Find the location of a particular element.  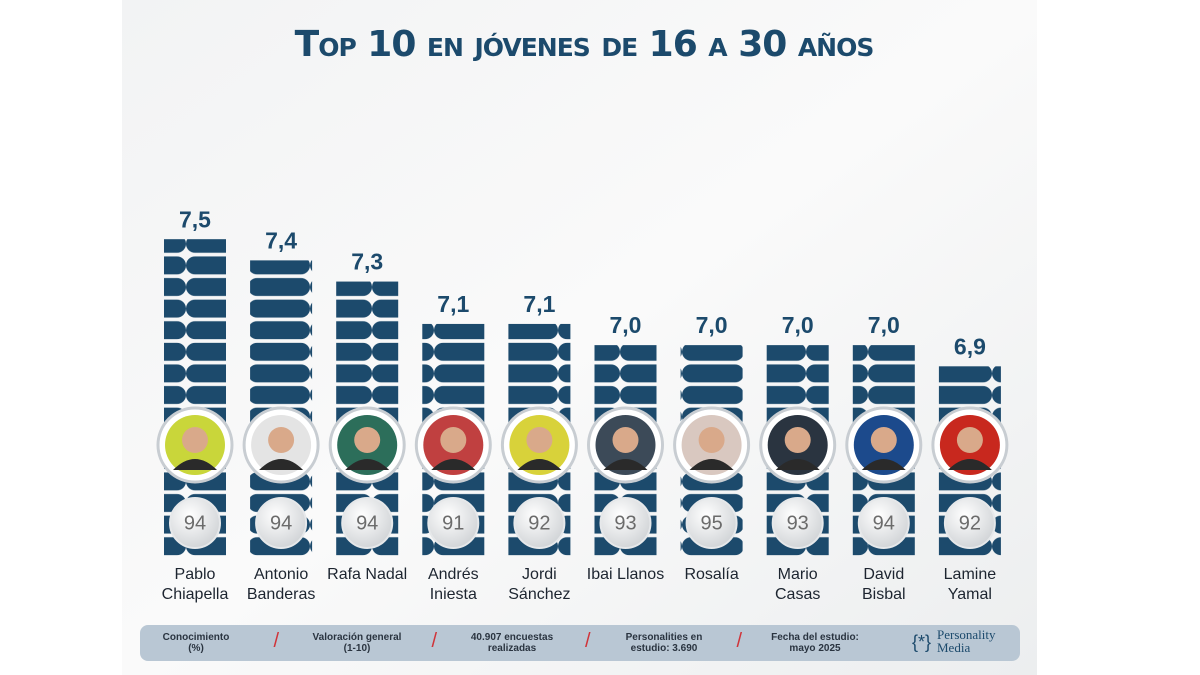

footer-item: Valoración general (1-10) is located at coordinates (357, 643).